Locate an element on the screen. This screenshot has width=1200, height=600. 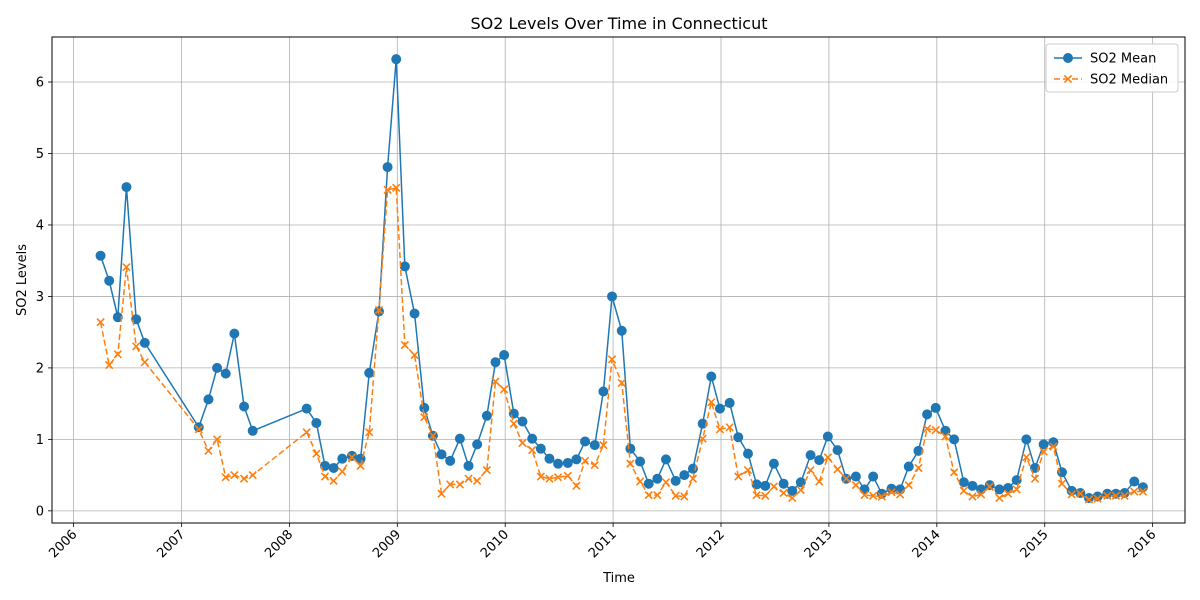
legend-label: SO2 Mean is located at coordinates (1123, 59).